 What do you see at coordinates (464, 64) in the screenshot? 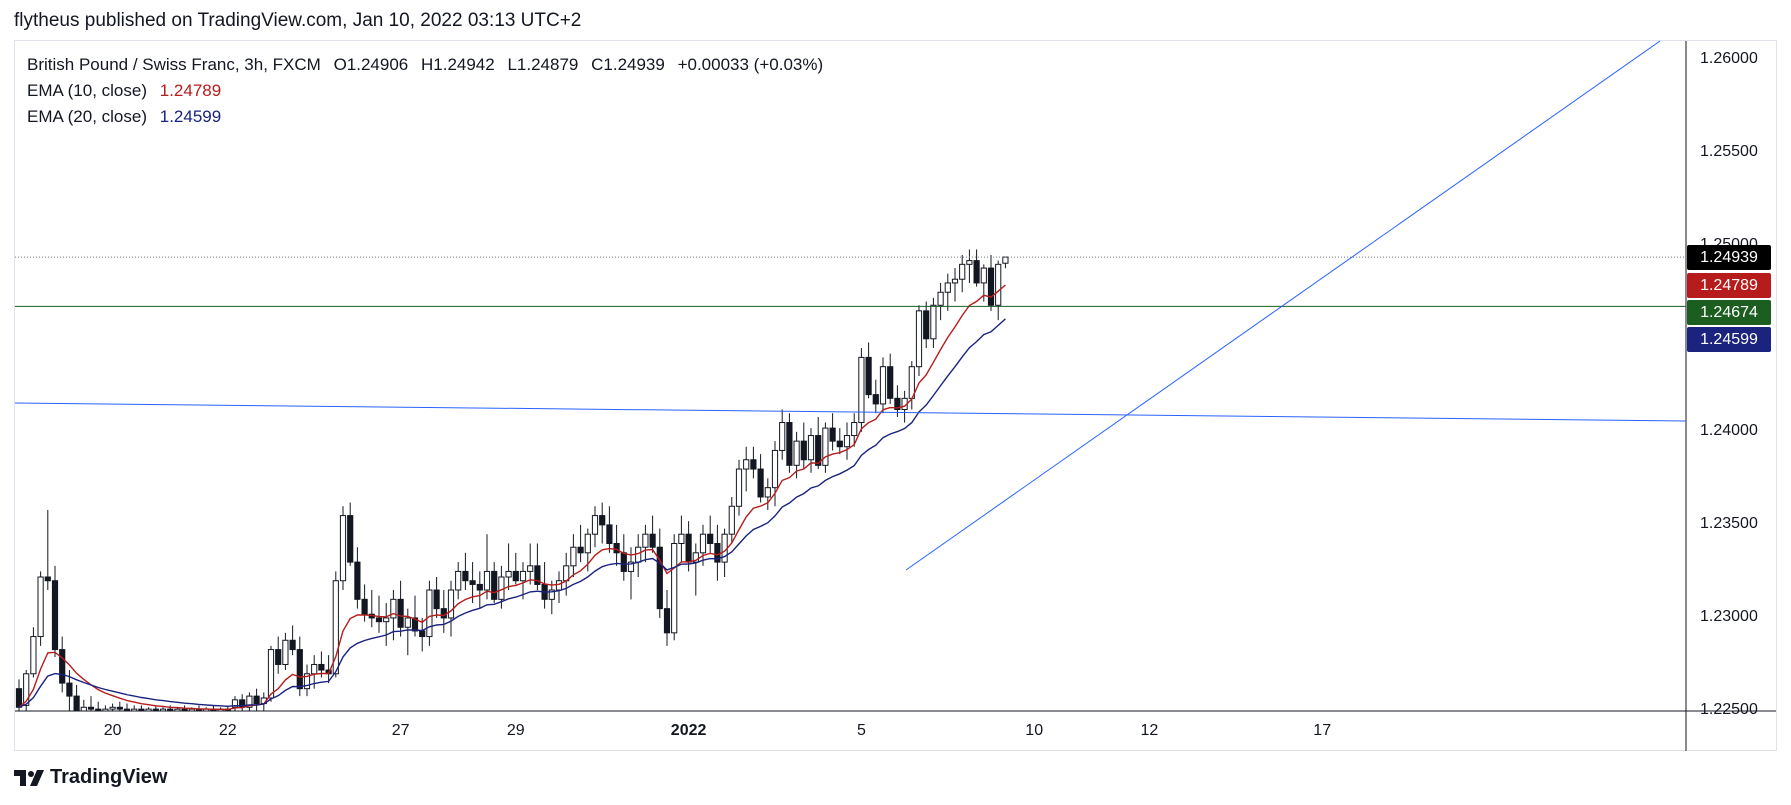
I see `legend-high: 1.24942` at bounding box center [464, 64].